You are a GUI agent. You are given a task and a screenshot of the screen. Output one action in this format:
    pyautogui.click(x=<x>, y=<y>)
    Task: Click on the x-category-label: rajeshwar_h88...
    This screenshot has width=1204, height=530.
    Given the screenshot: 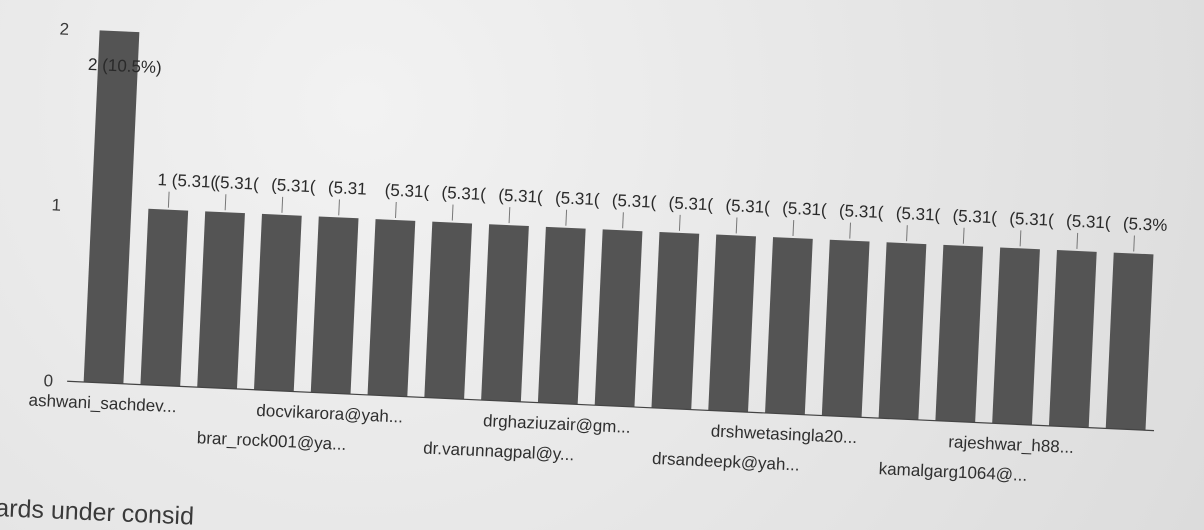 What is the action you would take?
    pyautogui.click(x=1011, y=444)
    